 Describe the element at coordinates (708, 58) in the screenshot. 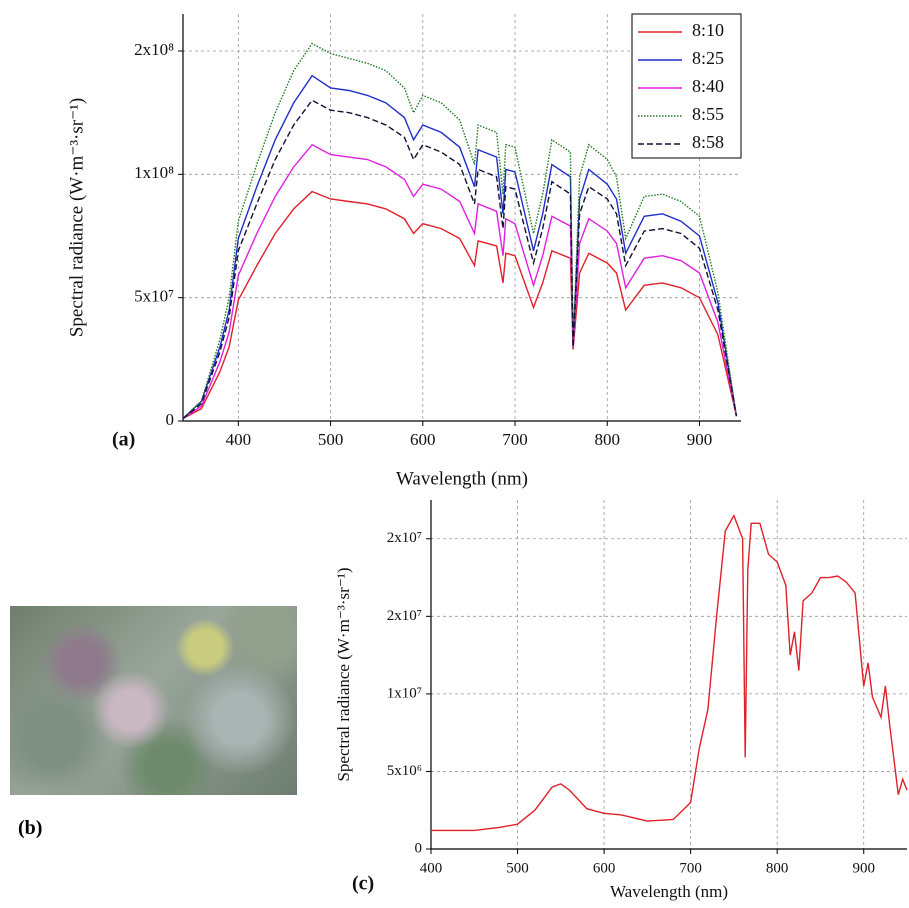

I see `legend-label: 8:25` at that location.